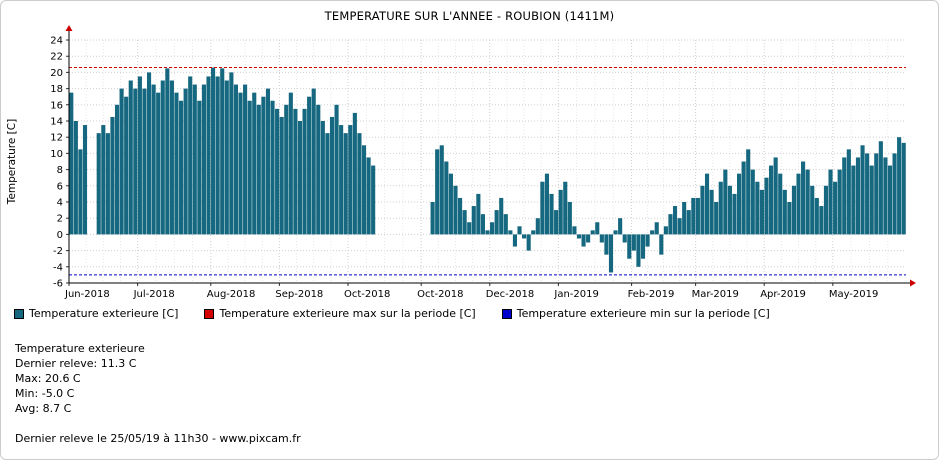  What do you see at coordinates (209, 313) in the screenshot?
I see `max-series-swatch` at bounding box center [209, 313].